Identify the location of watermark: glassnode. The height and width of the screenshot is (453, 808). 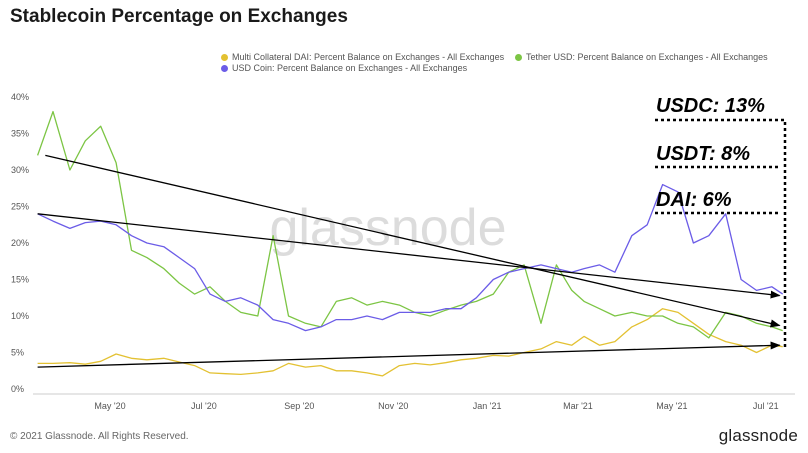
(387, 228).